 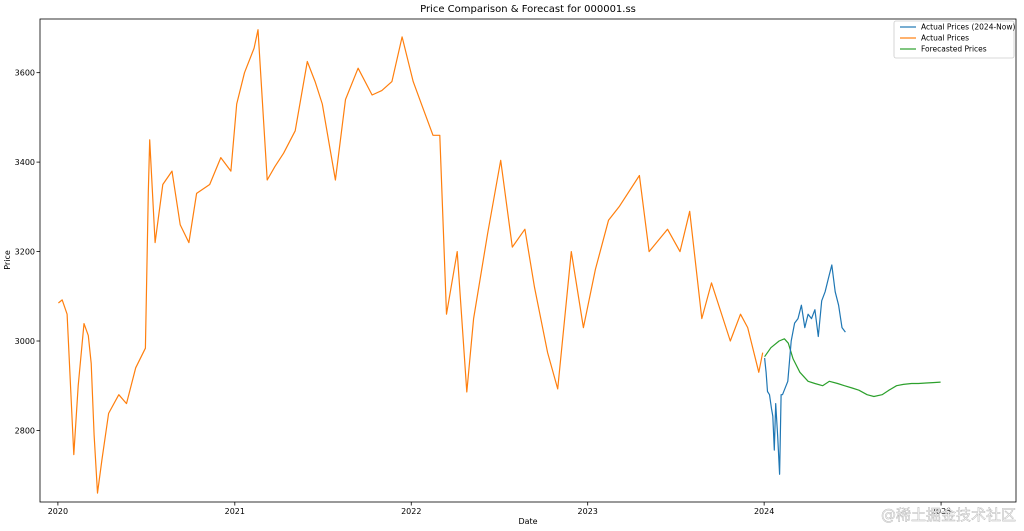 What do you see at coordinates (25, 341) in the screenshot?
I see `y-tick-label-3000: 3000` at bounding box center [25, 341].